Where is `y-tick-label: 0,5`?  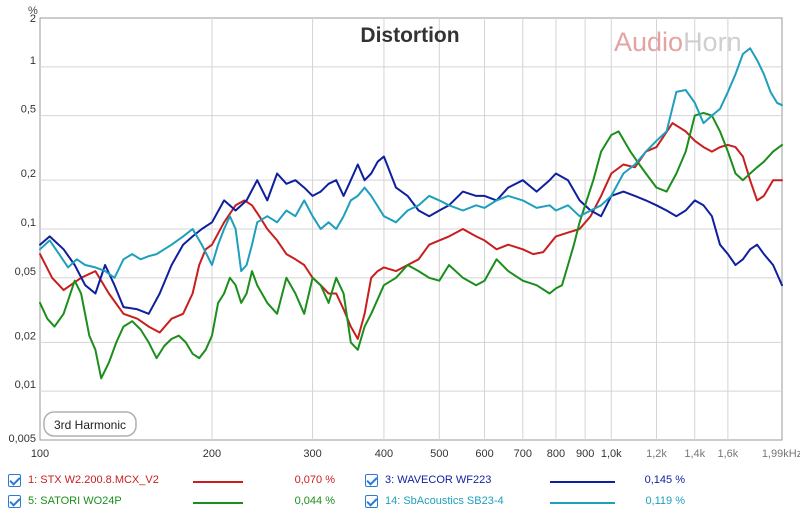
y-tick-label: 0,5 is located at coordinates (28, 110).